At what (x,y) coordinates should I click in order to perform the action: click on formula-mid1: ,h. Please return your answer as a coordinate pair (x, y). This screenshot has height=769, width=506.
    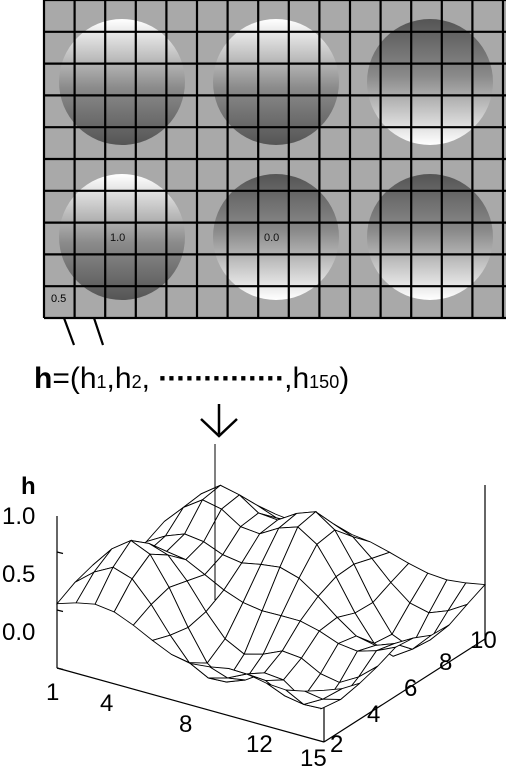
    Looking at the image, I should click on (119, 378).